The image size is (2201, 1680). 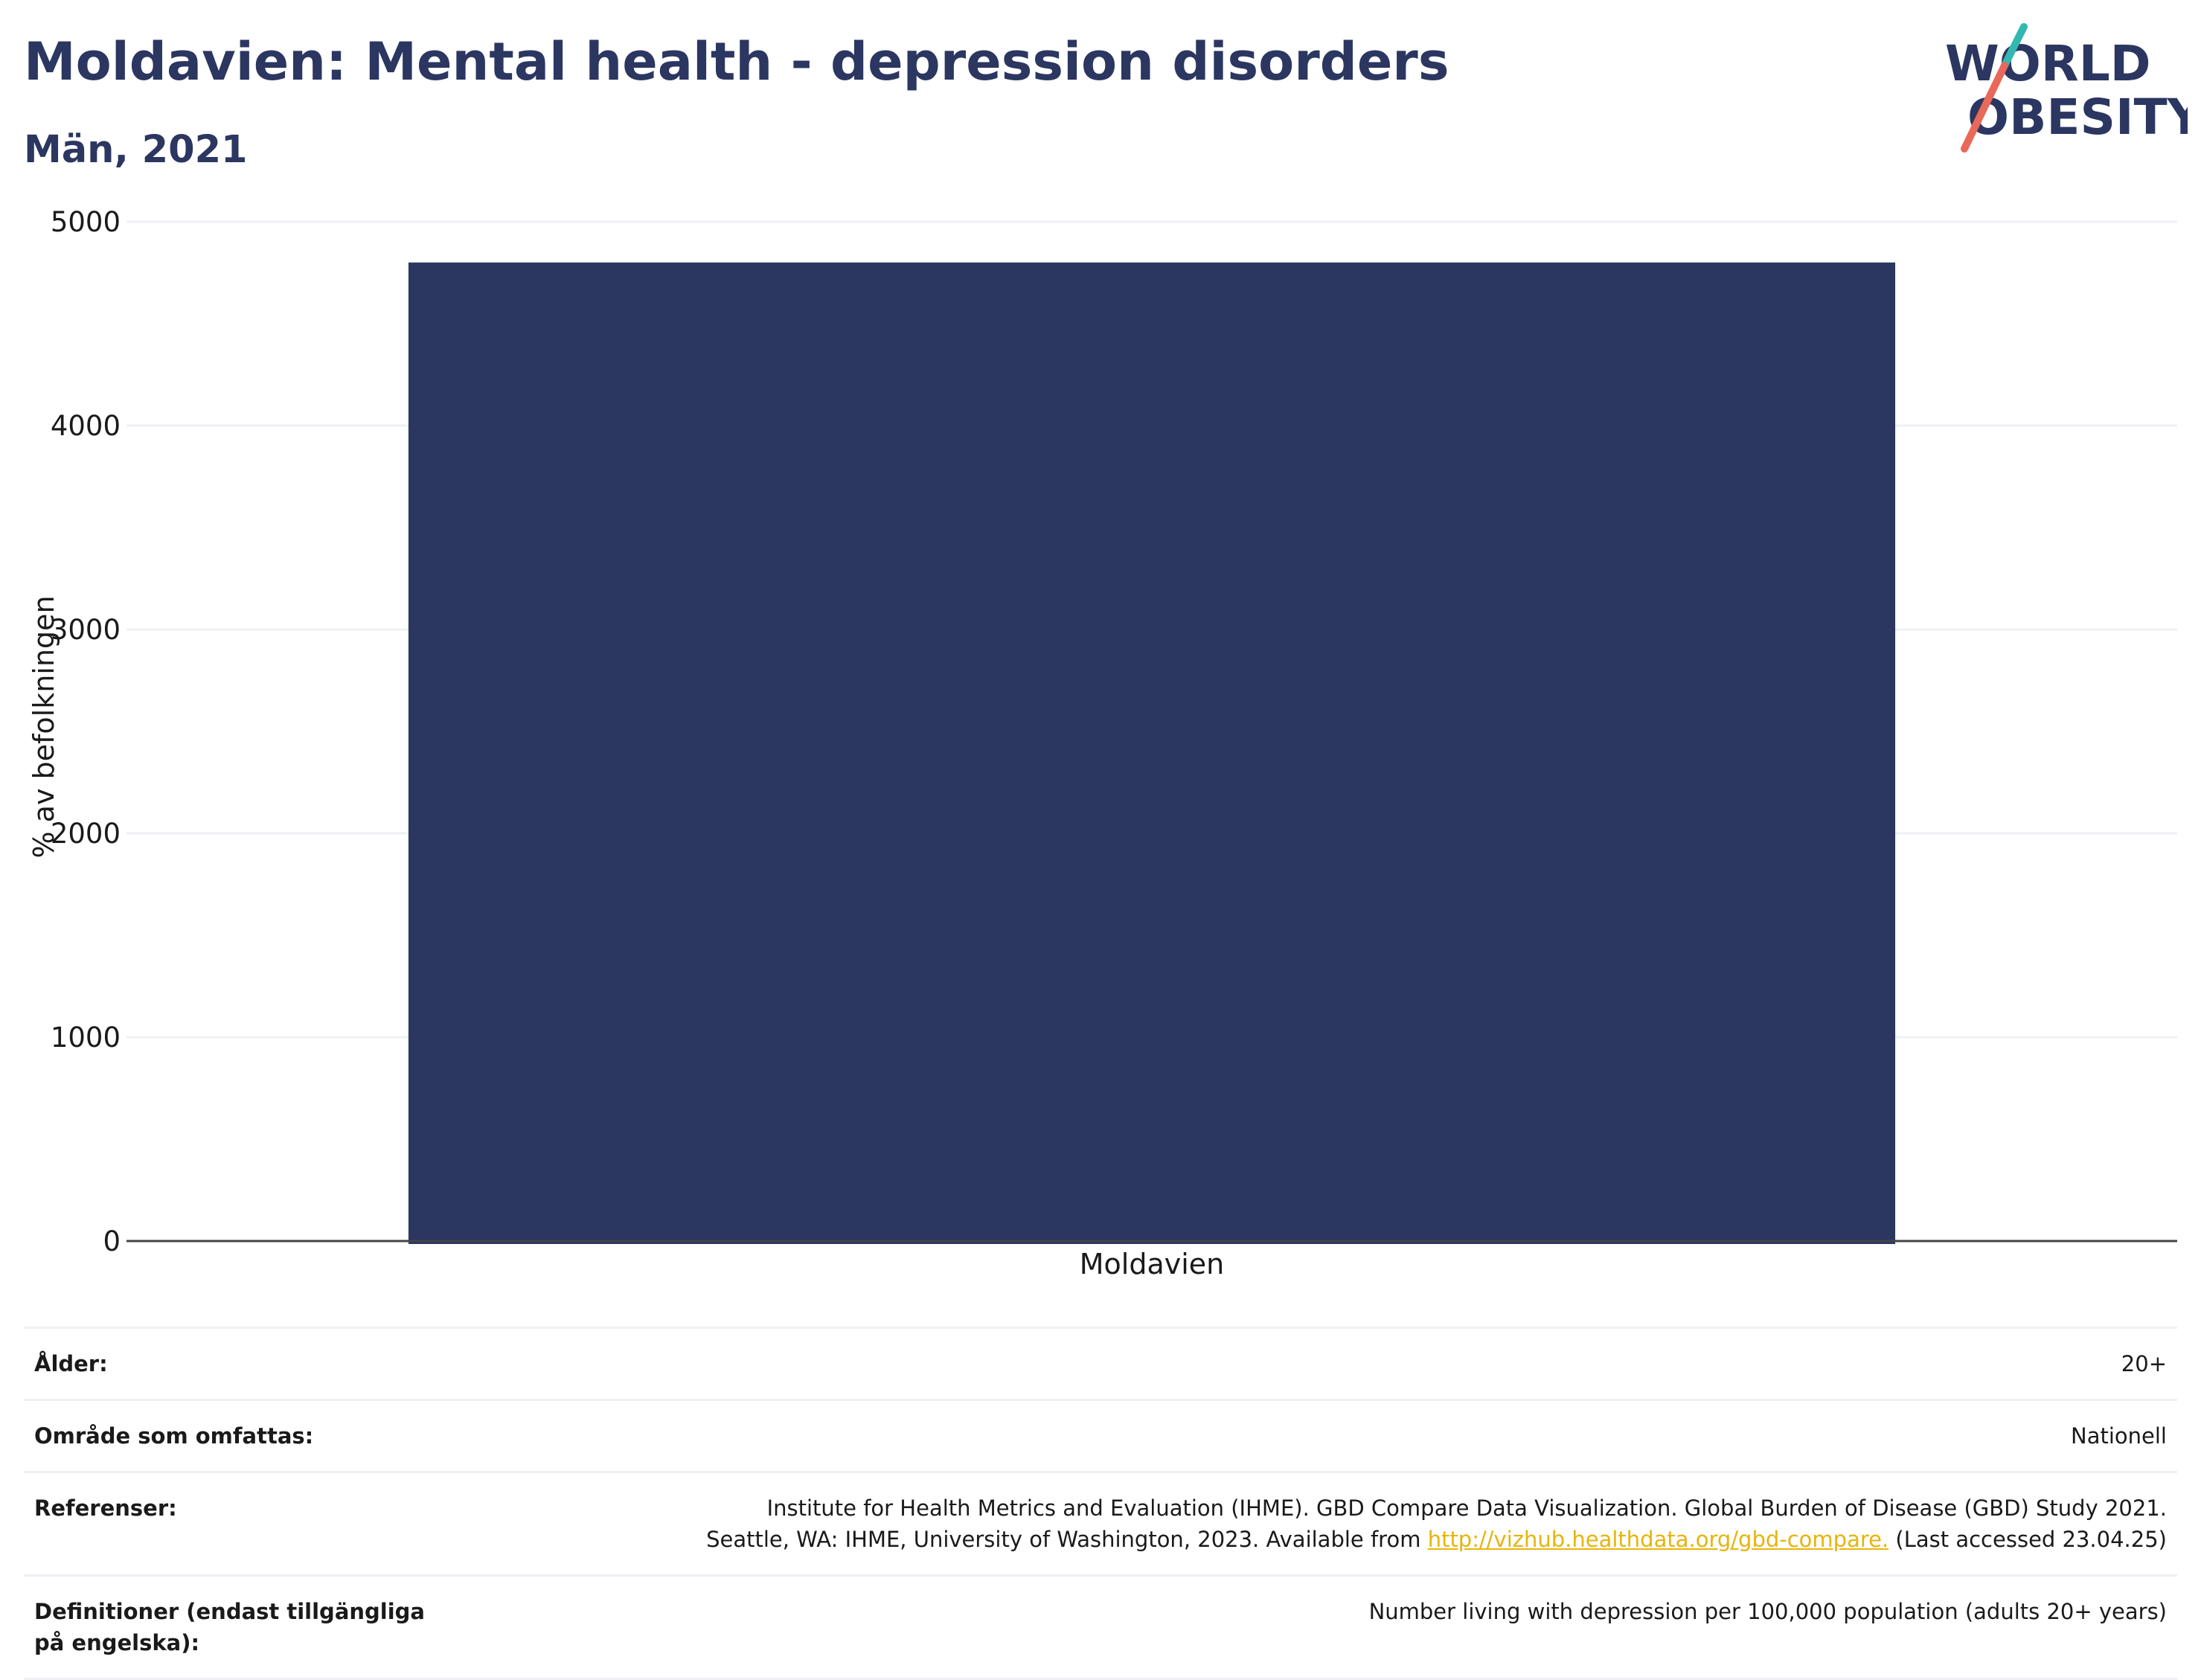 What do you see at coordinates (86, 1038) in the screenshot?
I see `y-tick-label: 1000` at bounding box center [86, 1038].